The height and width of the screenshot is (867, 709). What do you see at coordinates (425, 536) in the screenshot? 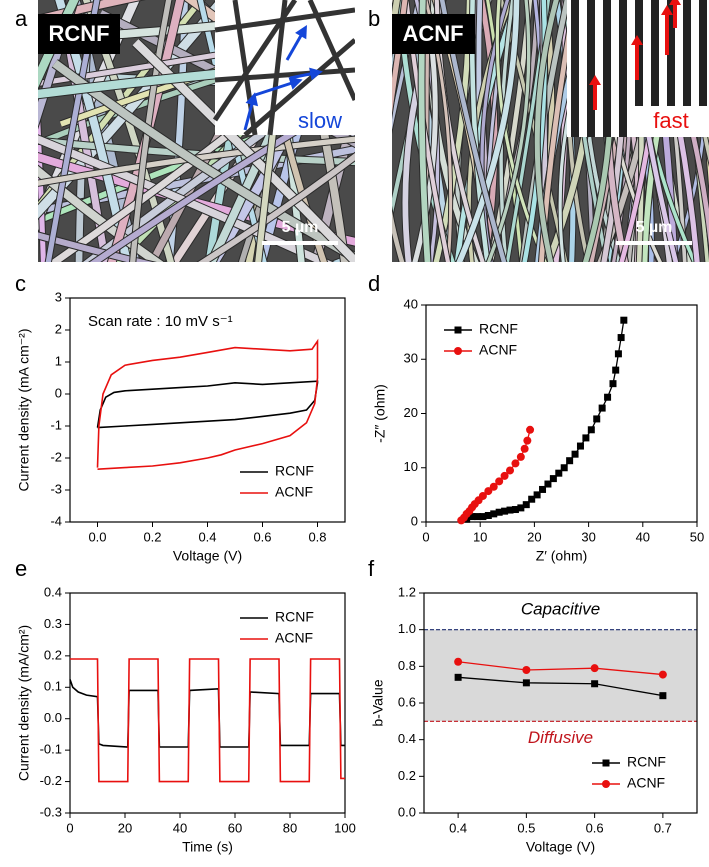
I see `x-tick-label: 0` at bounding box center [425, 536].